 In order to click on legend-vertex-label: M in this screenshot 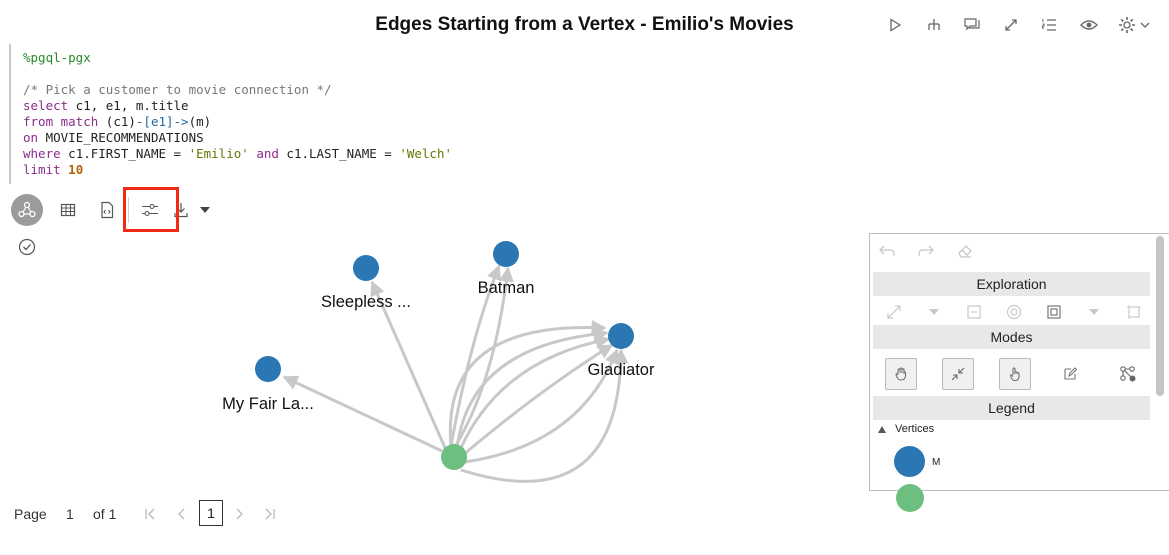, I will do `click(936, 462)`.